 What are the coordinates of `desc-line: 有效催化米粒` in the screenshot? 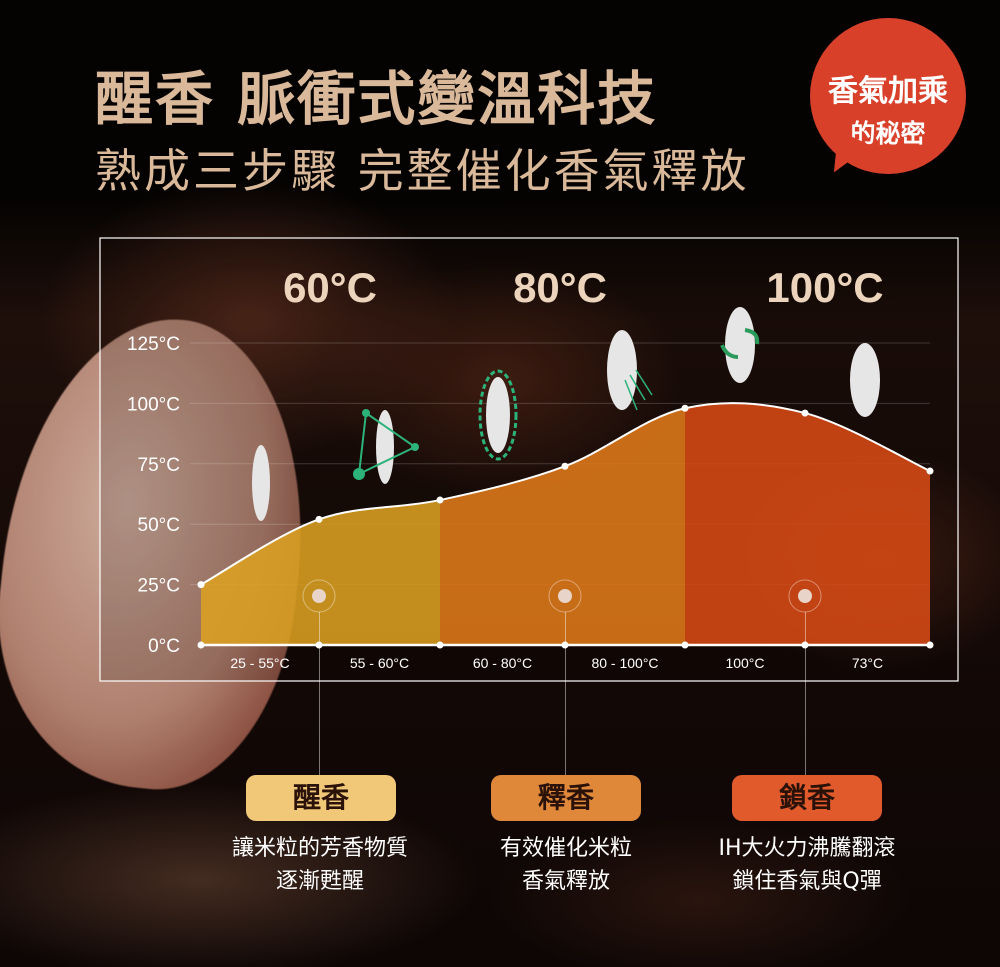 It's located at (565, 848).